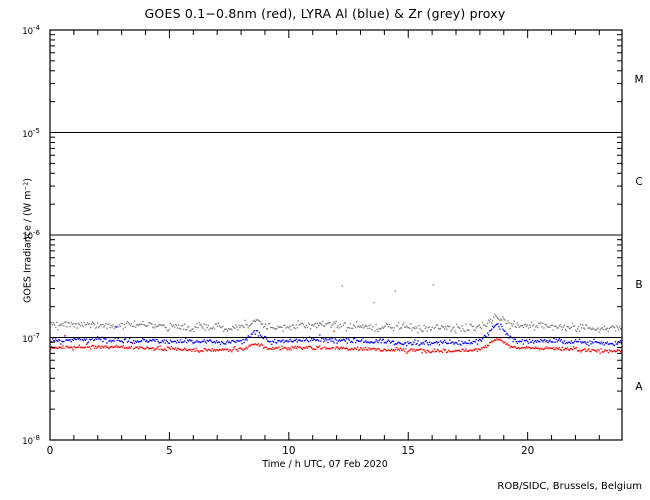 The width and height of the screenshot is (650, 500). Describe the element at coordinates (50, 451) in the screenshot. I see `x-tick-label: 0` at that location.